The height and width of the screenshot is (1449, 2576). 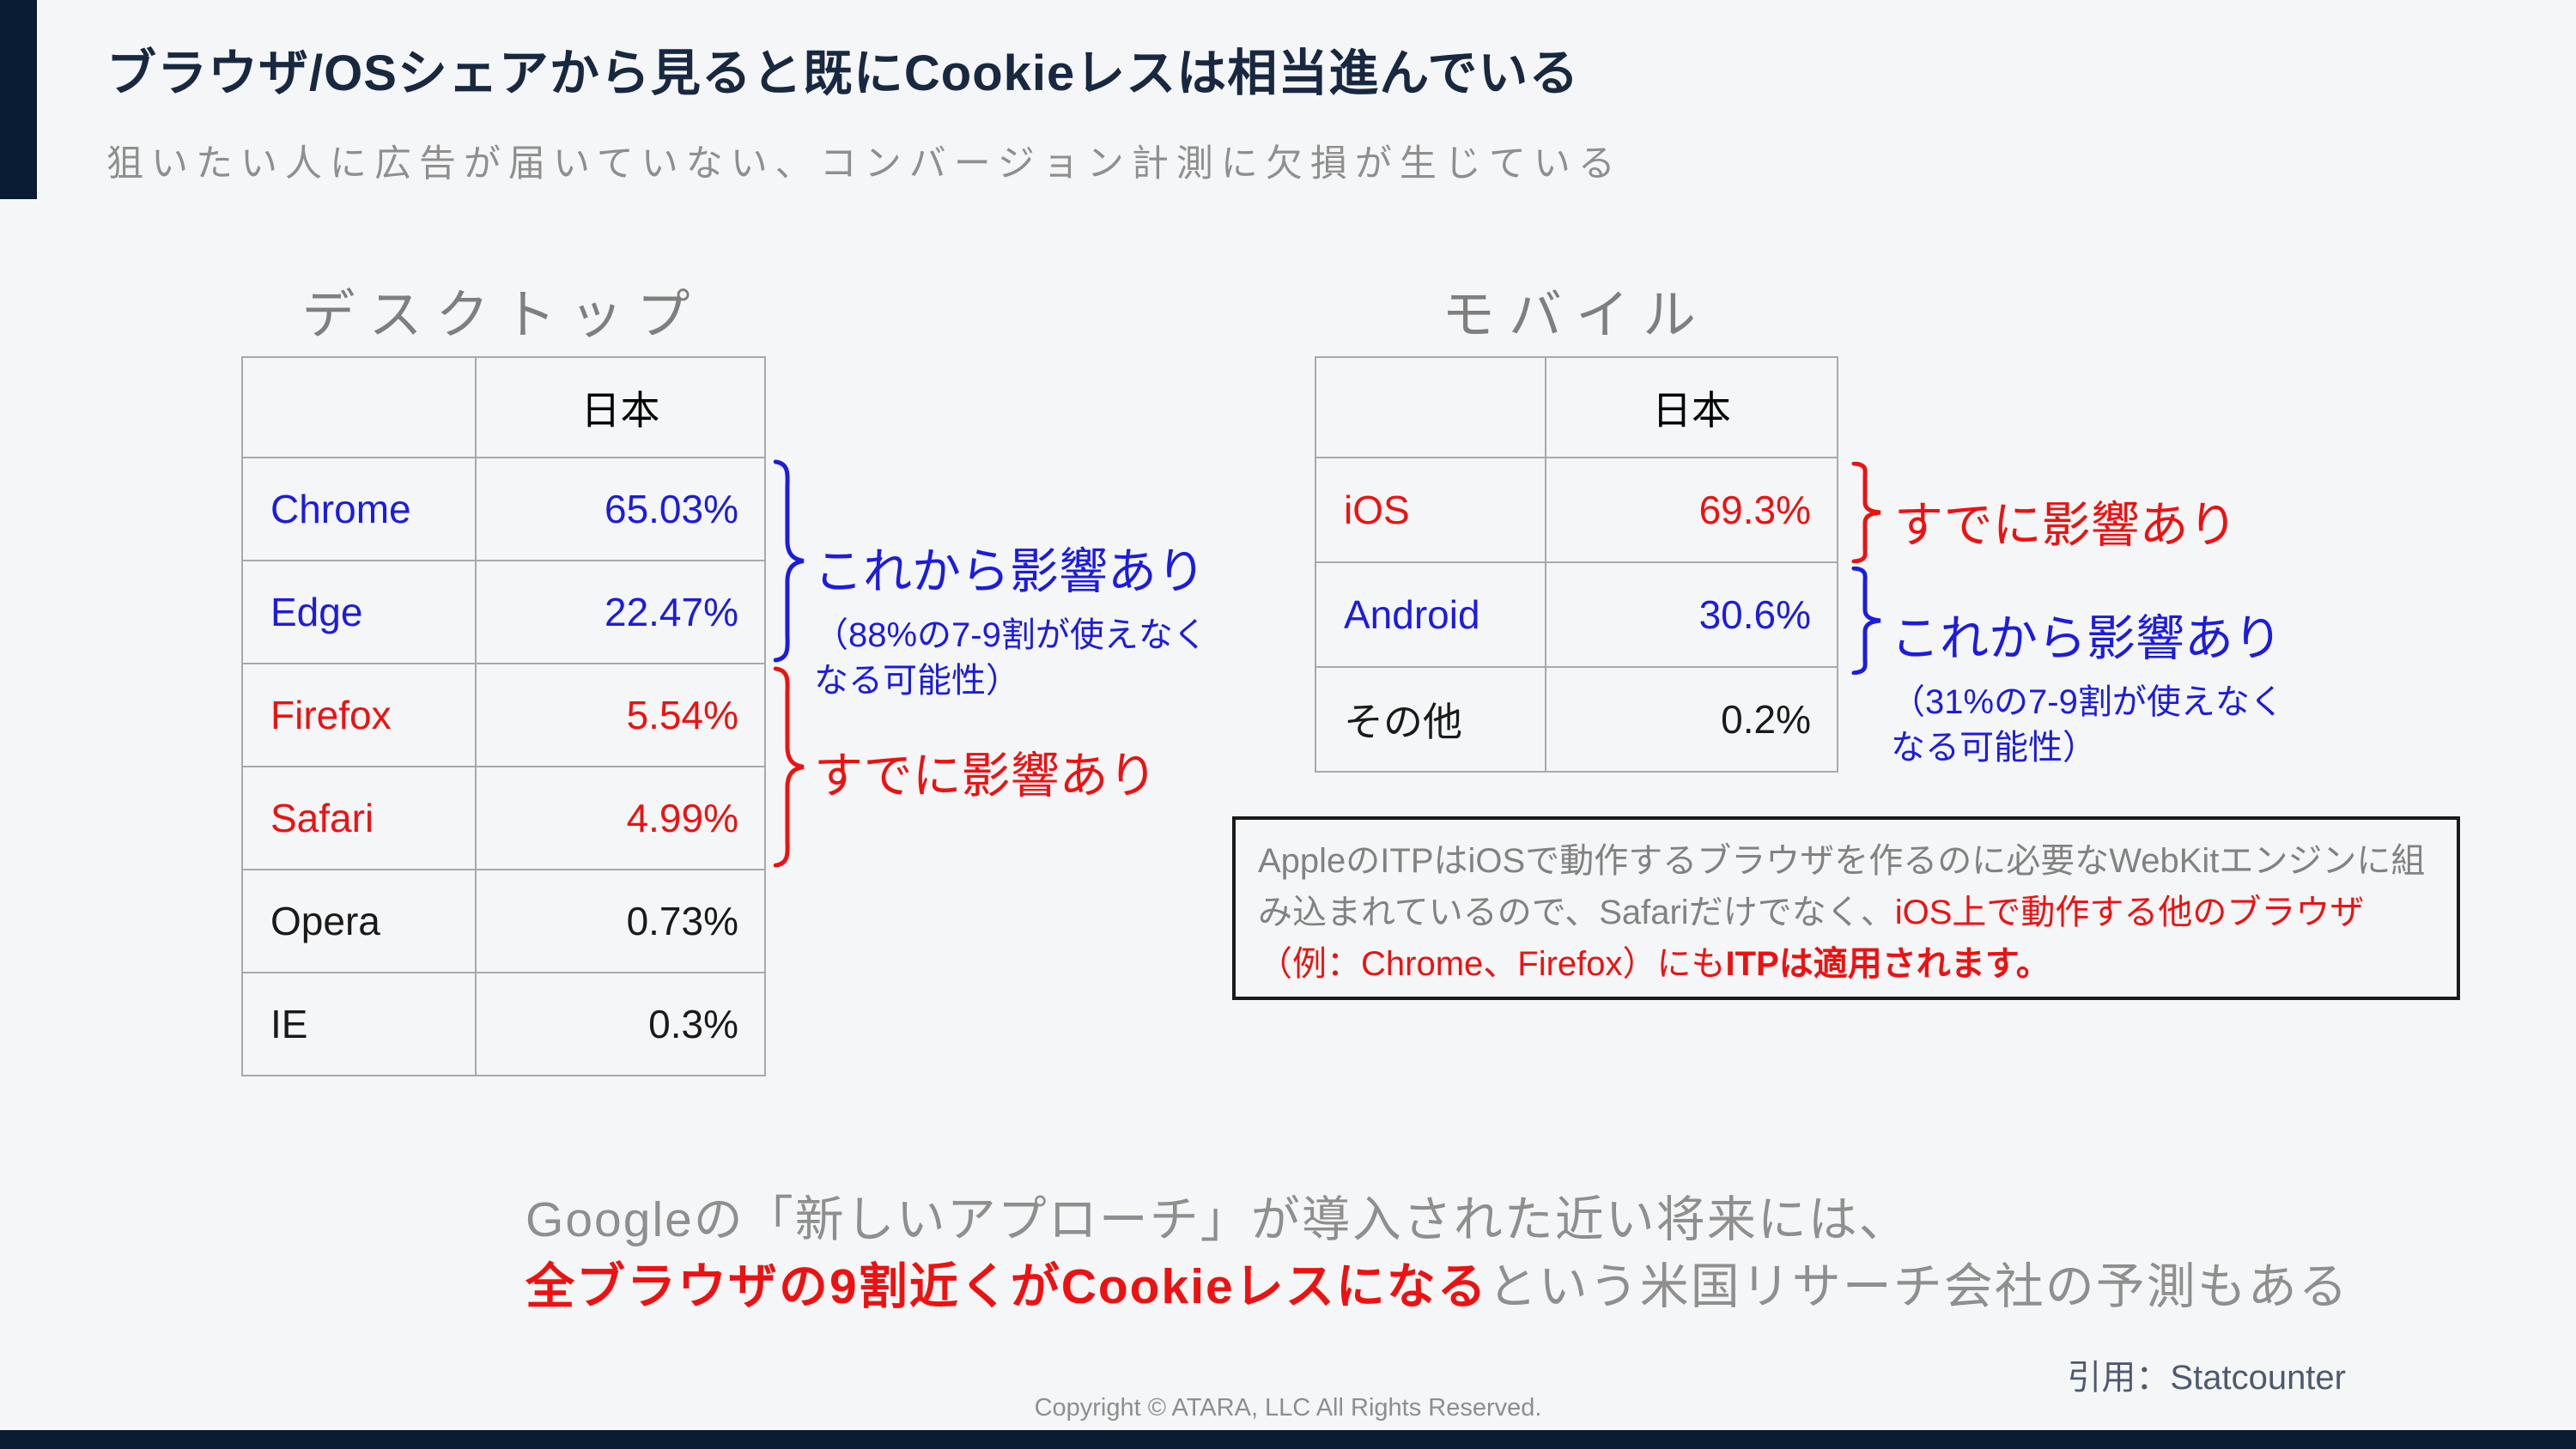 I want to click on left-accent-bar, so click(x=18, y=99).